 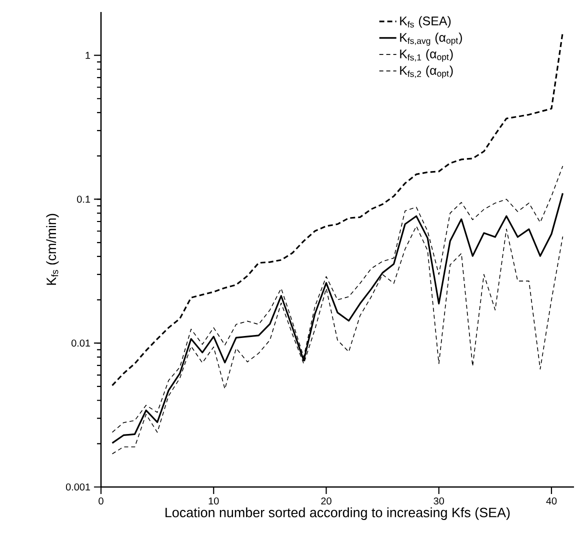 What do you see at coordinates (425, 22) in the screenshot?
I see `legend-label: K$_{fs}$ (SEA)` at bounding box center [425, 22].